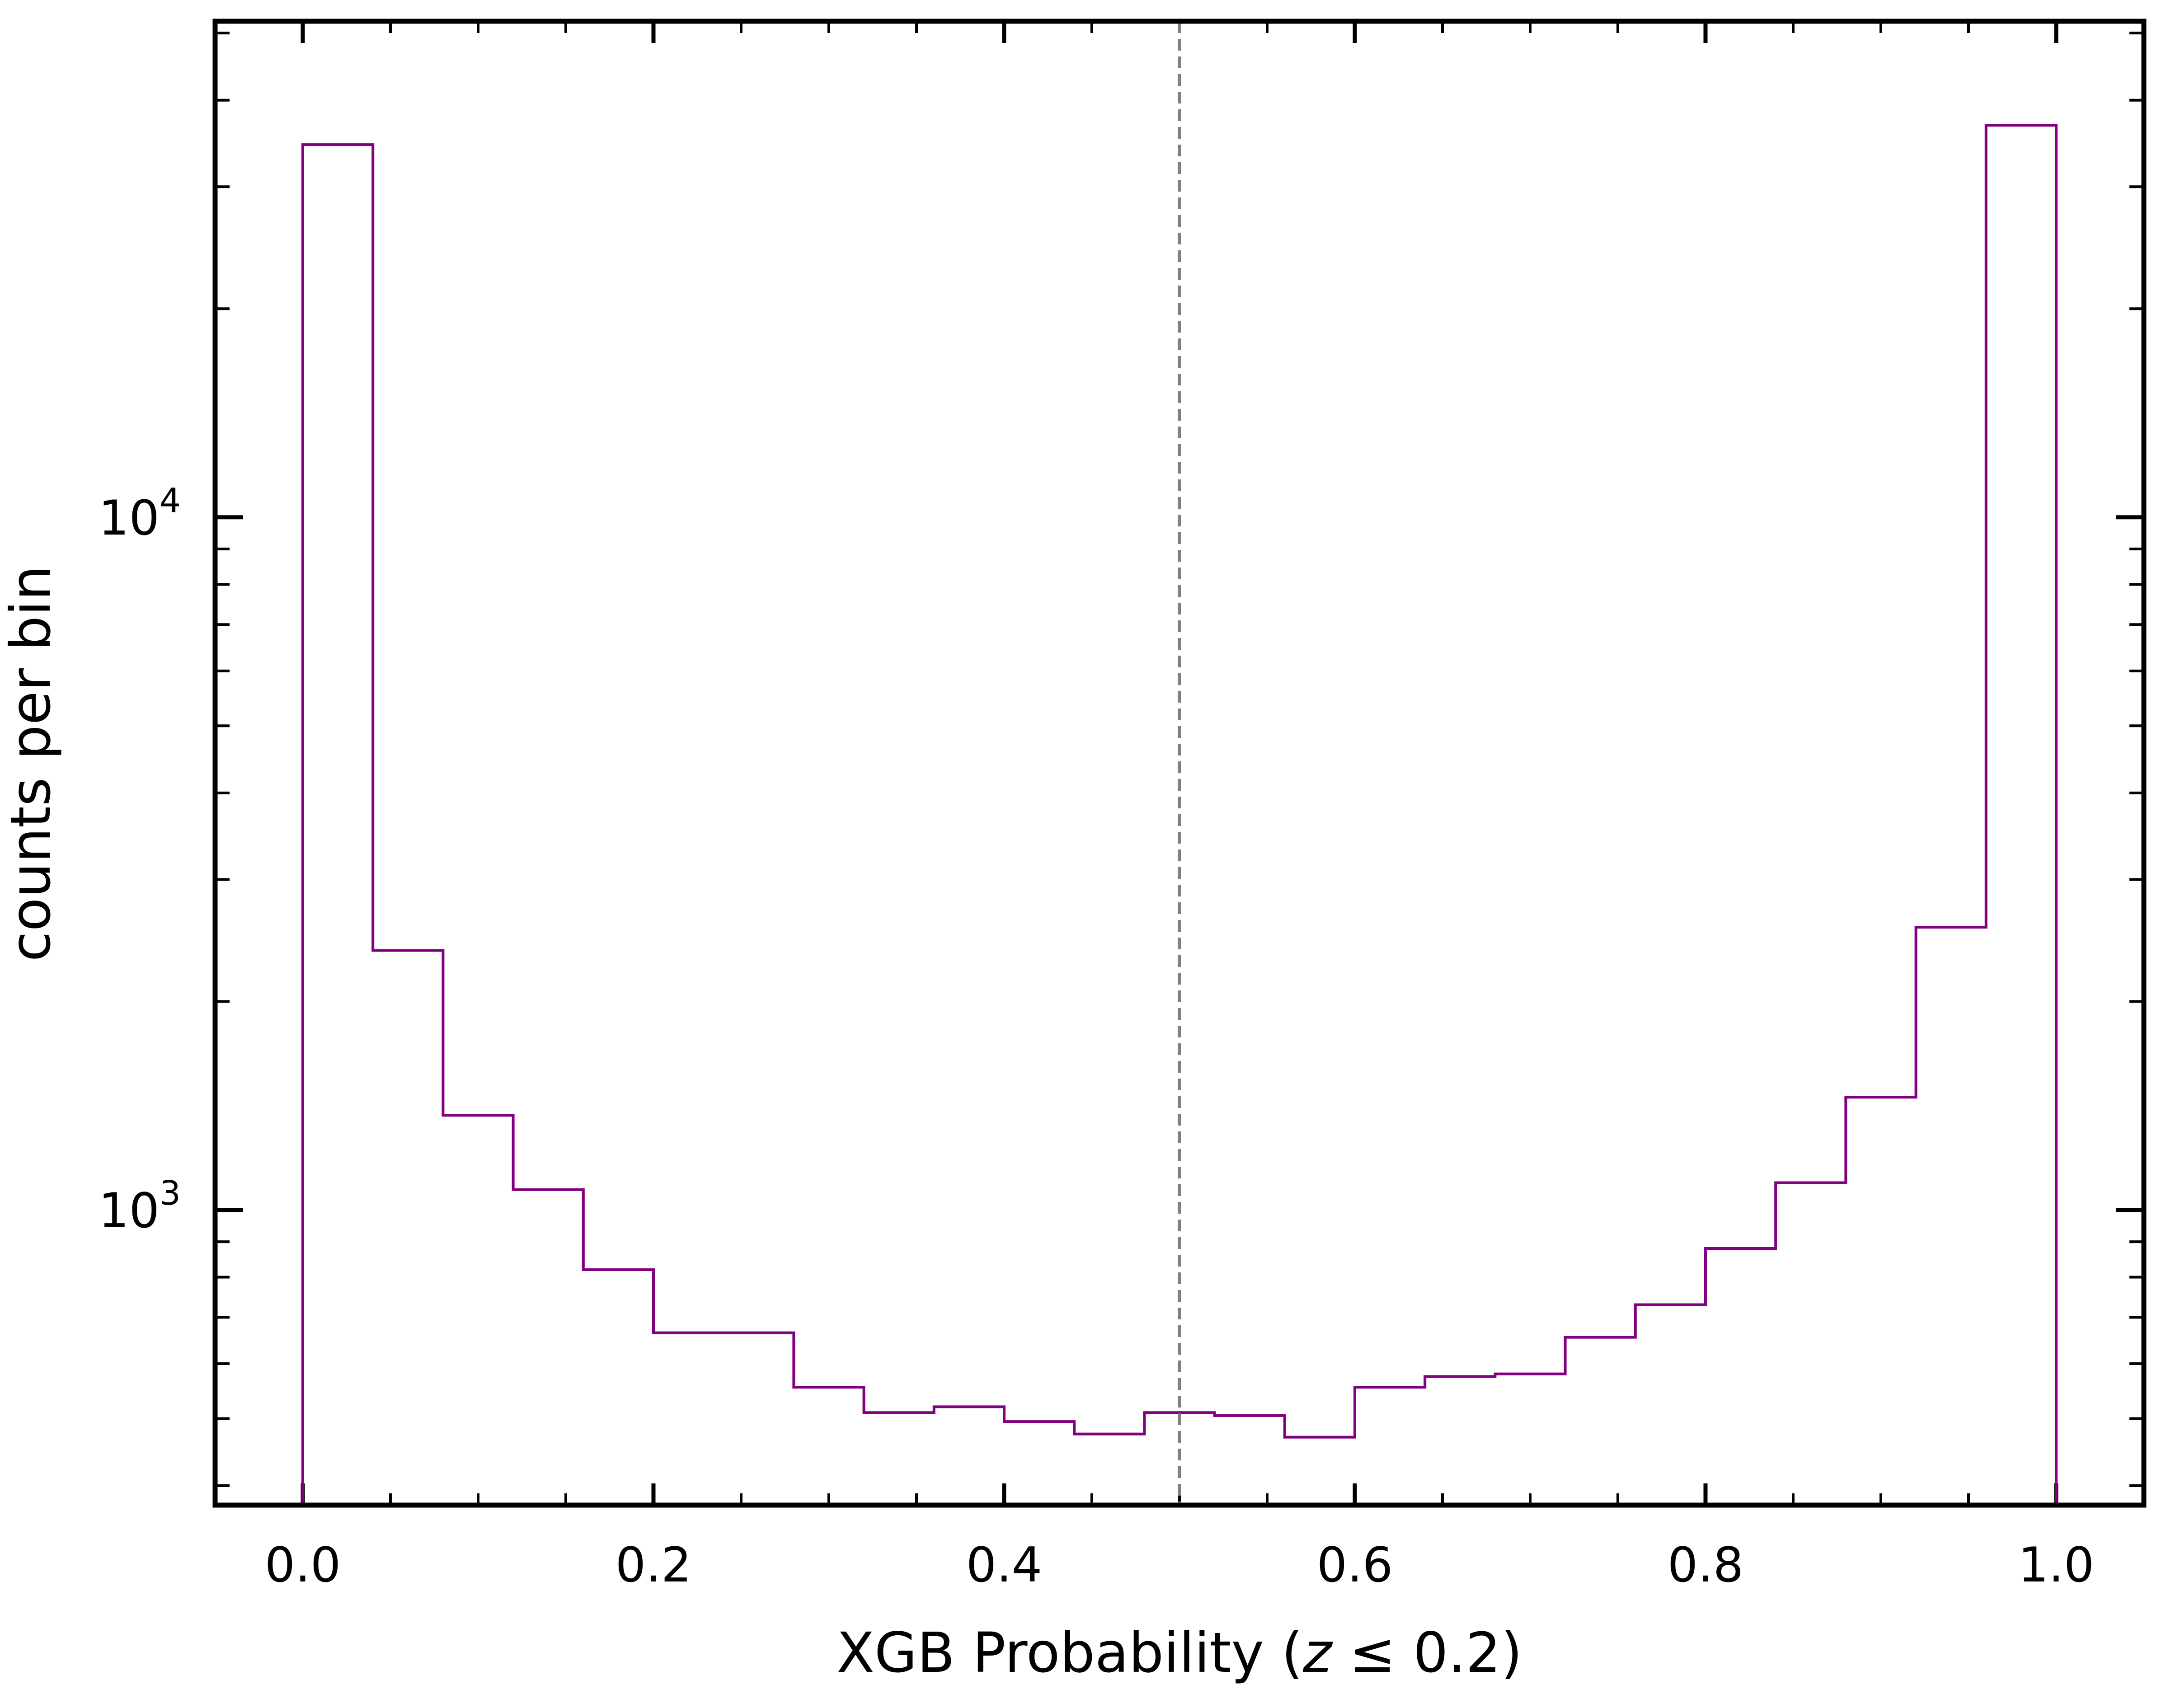 The height and width of the screenshot is (1708, 2166). I want to click on x-tick-labels: 0.0 0.2 0.4 0.6 0.8 1.0, so click(1180, 1565).